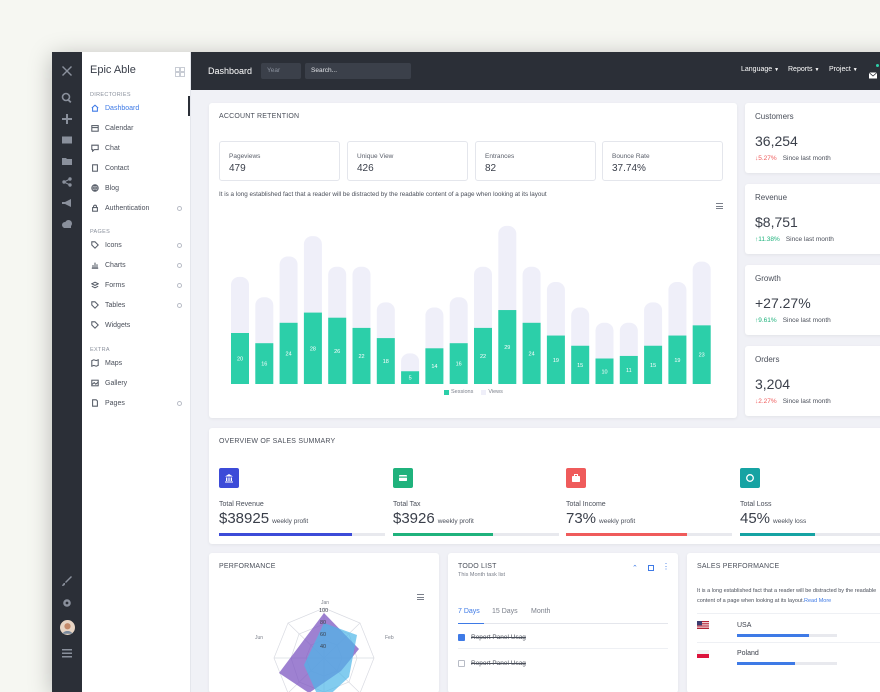 This screenshot has height=692, width=880. I want to click on sidebar-item-pages: Pages, so click(136, 403).